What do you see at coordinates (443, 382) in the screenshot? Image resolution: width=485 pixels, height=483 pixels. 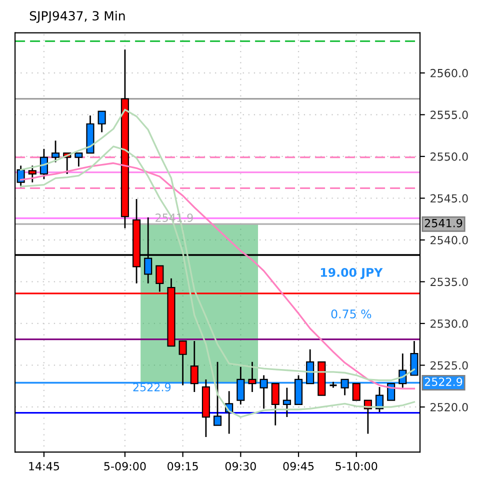 I see `text: 2522.9` at bounding box center [443, 382].